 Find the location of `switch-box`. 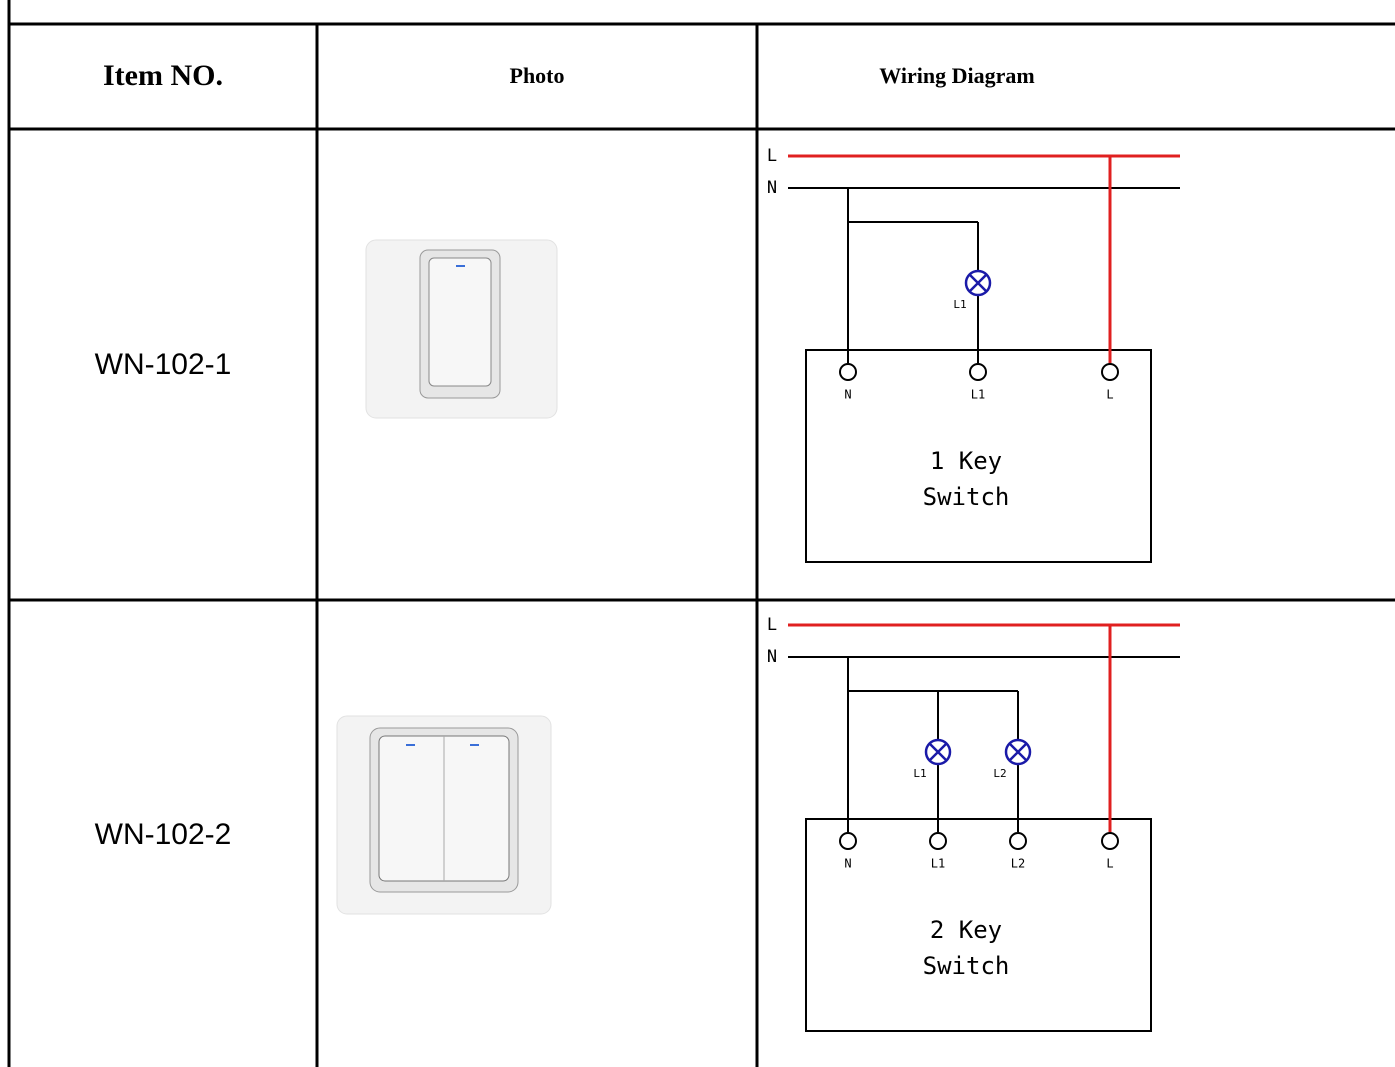

switch-box is located at coordinates (978, 925).